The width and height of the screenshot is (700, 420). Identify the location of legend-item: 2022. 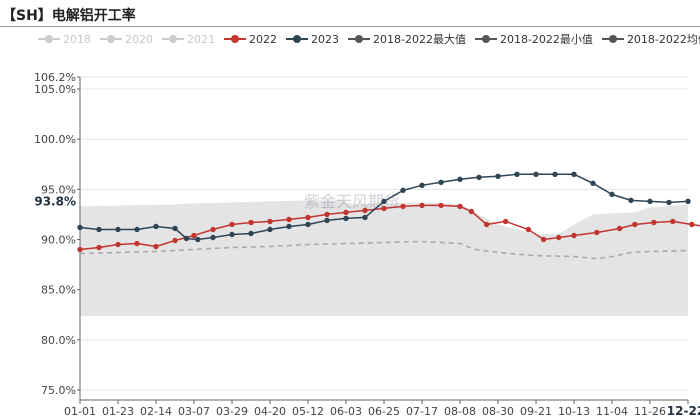
(250, 39).